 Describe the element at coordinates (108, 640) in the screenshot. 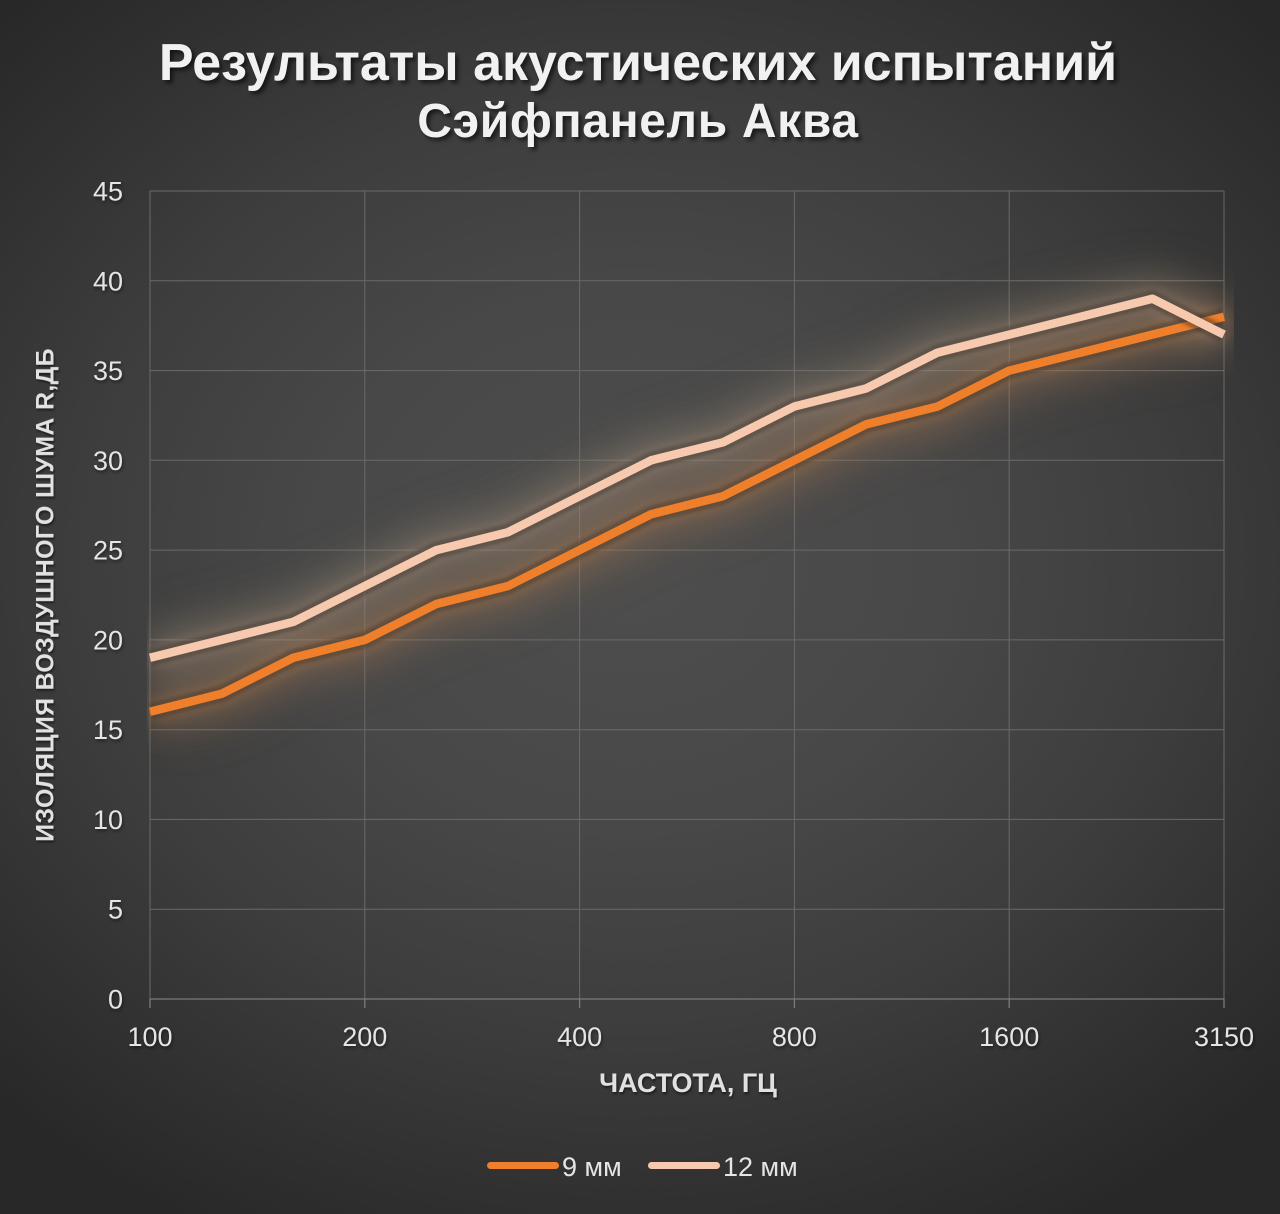

I see `svg-text: 20` at that location.